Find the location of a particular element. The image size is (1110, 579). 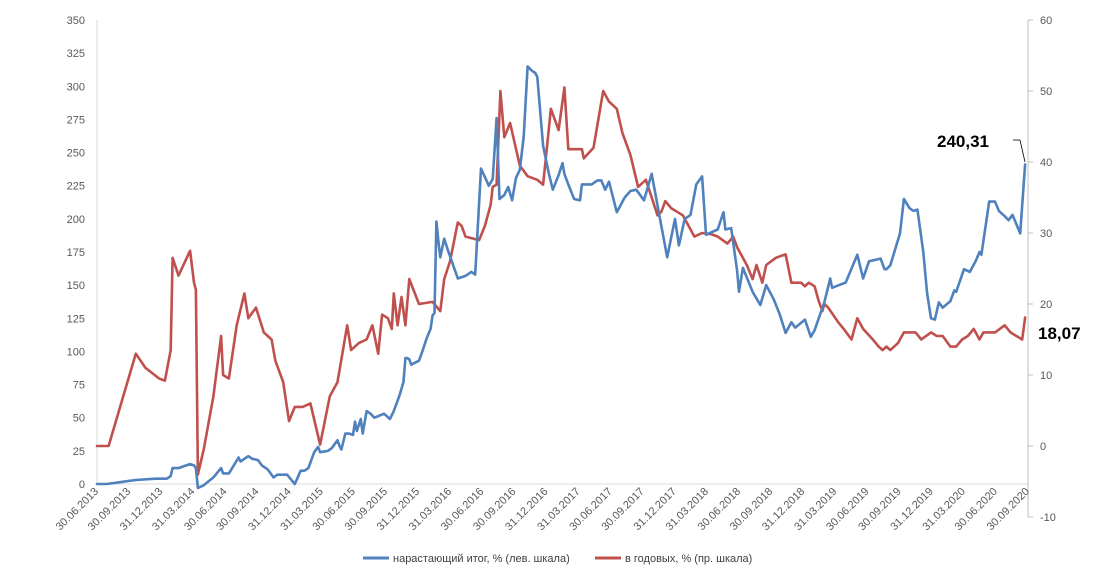

left-tick-label: 175 is located at coordinates (76, 253).